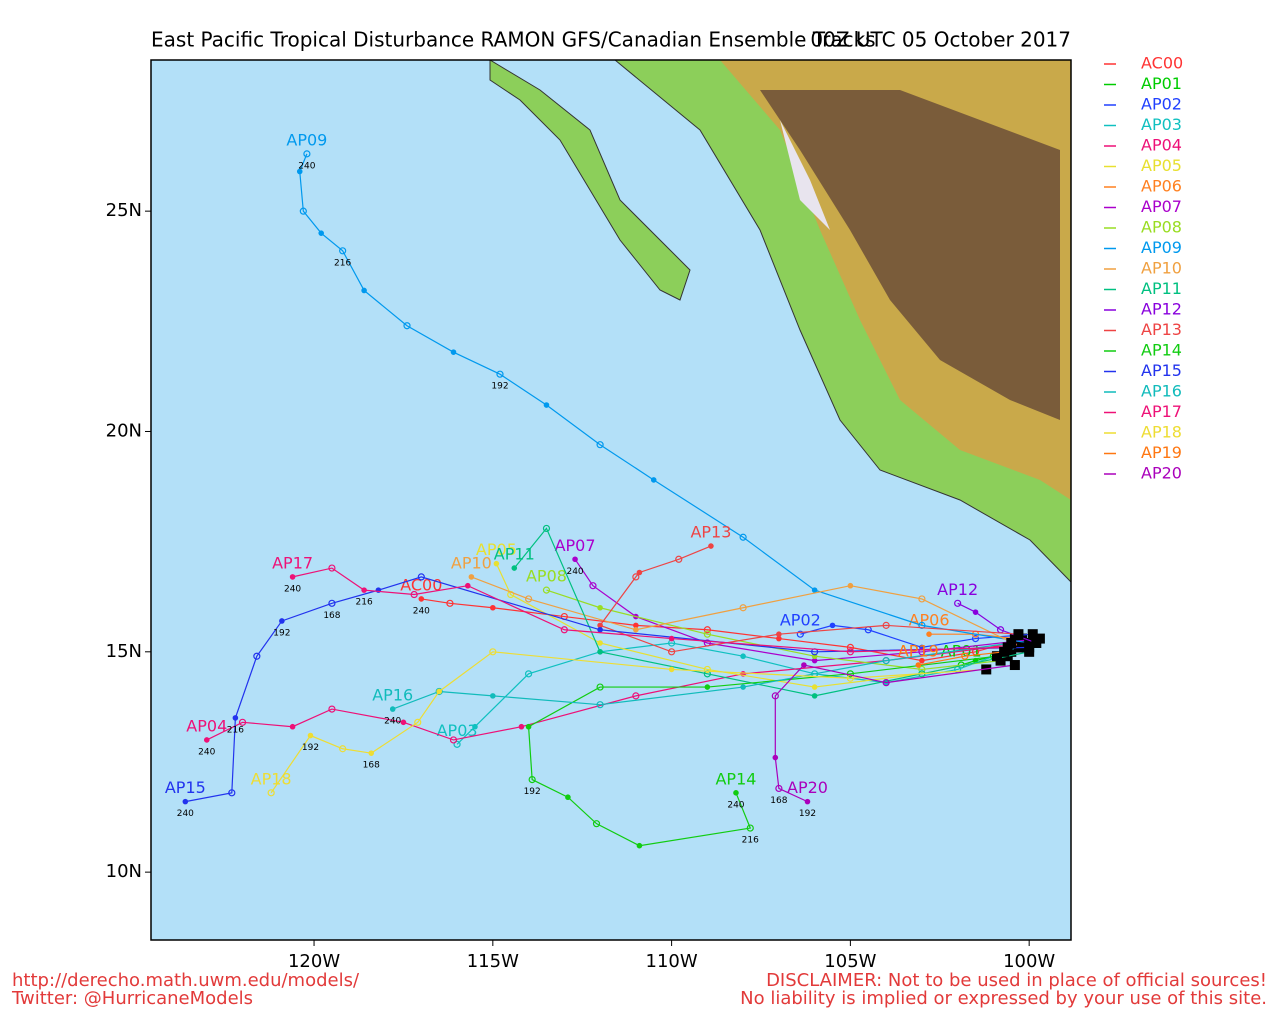 This screenshot has height=1024, width=1280. What do you see at coordinates (910, 255) in the screenshot?
I see `mountain` at bounding box center [910, 255].